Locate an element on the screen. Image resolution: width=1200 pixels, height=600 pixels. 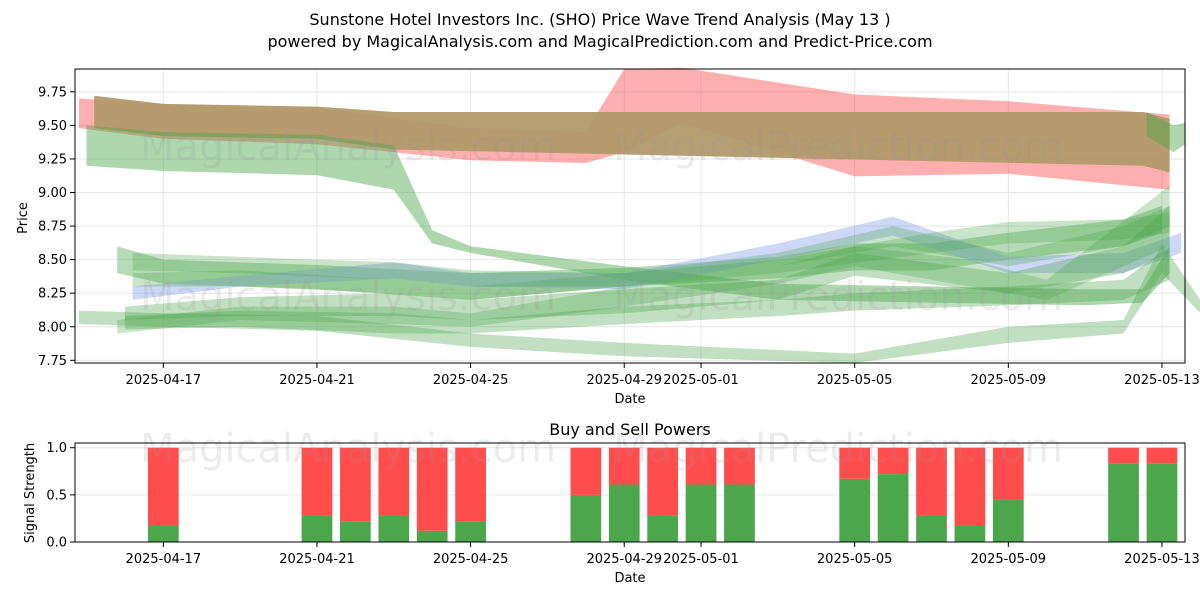
watermark-analysis-top: MagicalAnalysis.com is located at coordinates (348, 147).